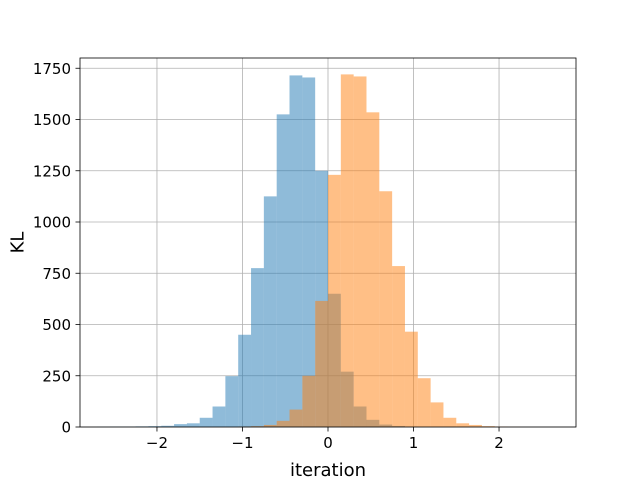 The image size is (640, 480). I want to click on y-tick-label: 1750, so click(52, 69).